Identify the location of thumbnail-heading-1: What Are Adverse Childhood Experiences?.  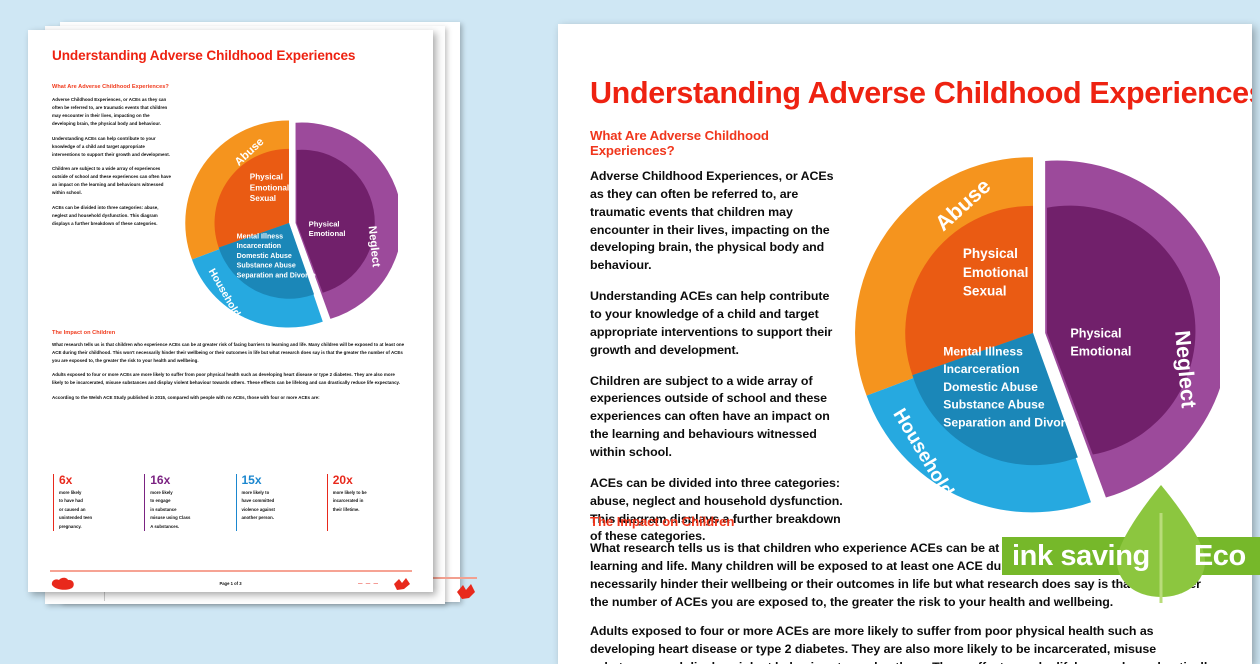
(110, 87).